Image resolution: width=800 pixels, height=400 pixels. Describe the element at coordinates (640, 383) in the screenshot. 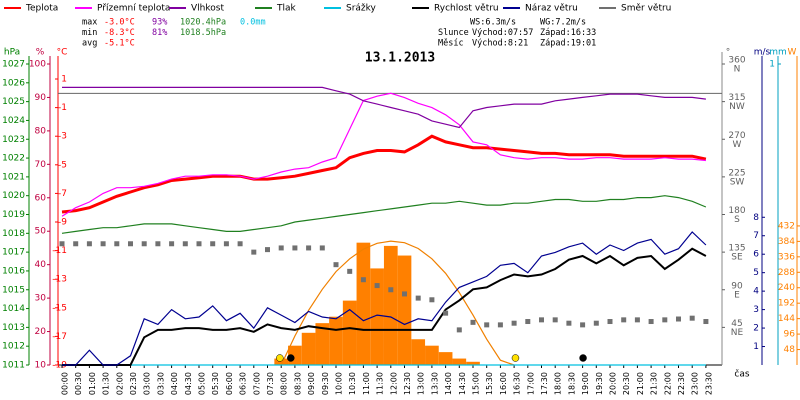

I see `x-tick-label: 21:00` at that location.